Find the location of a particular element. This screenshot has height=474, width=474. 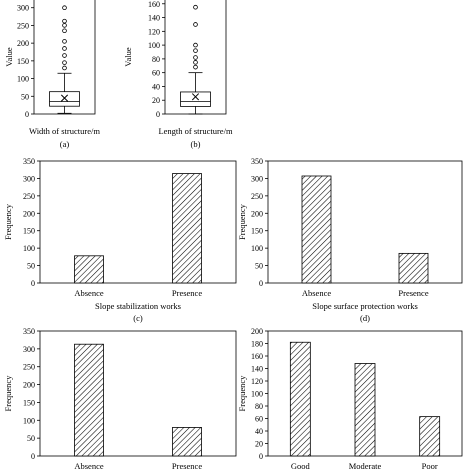

x-axis-label: External conditions is located at coordinates (365, 473).